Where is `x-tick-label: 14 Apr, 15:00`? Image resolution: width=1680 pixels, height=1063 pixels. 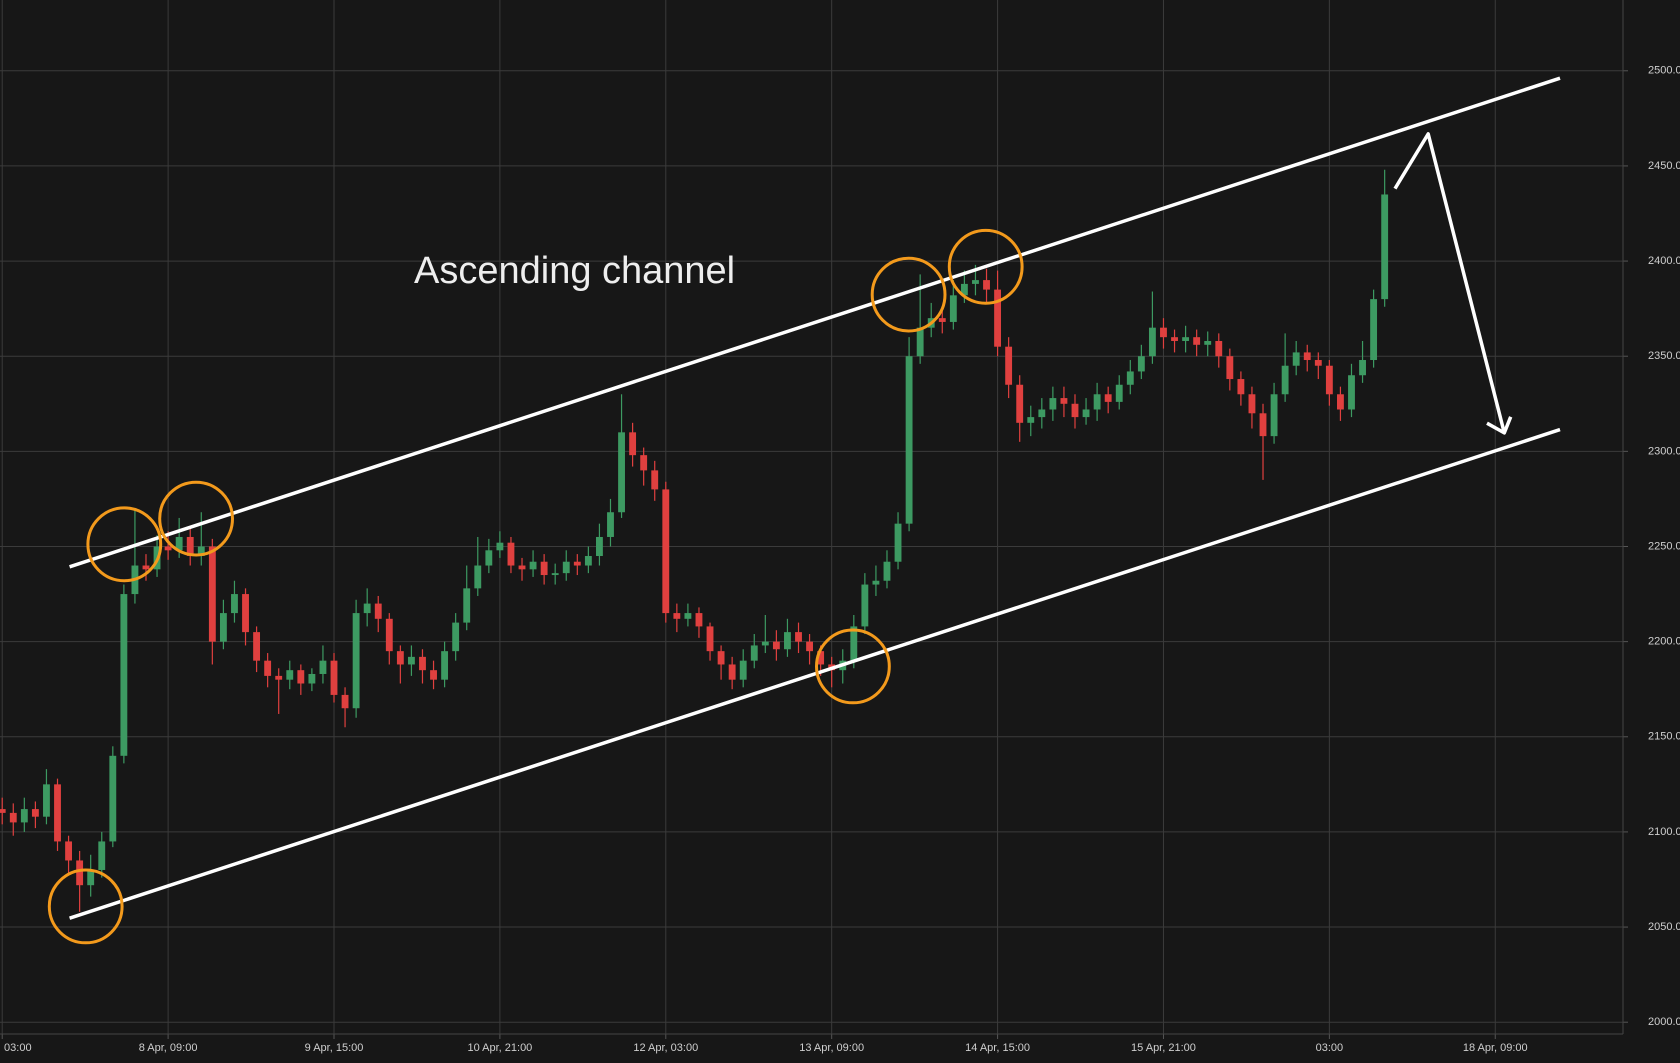 x-tick-label: 14 Apr, 15:00 is located at coordinates (997, 1048).